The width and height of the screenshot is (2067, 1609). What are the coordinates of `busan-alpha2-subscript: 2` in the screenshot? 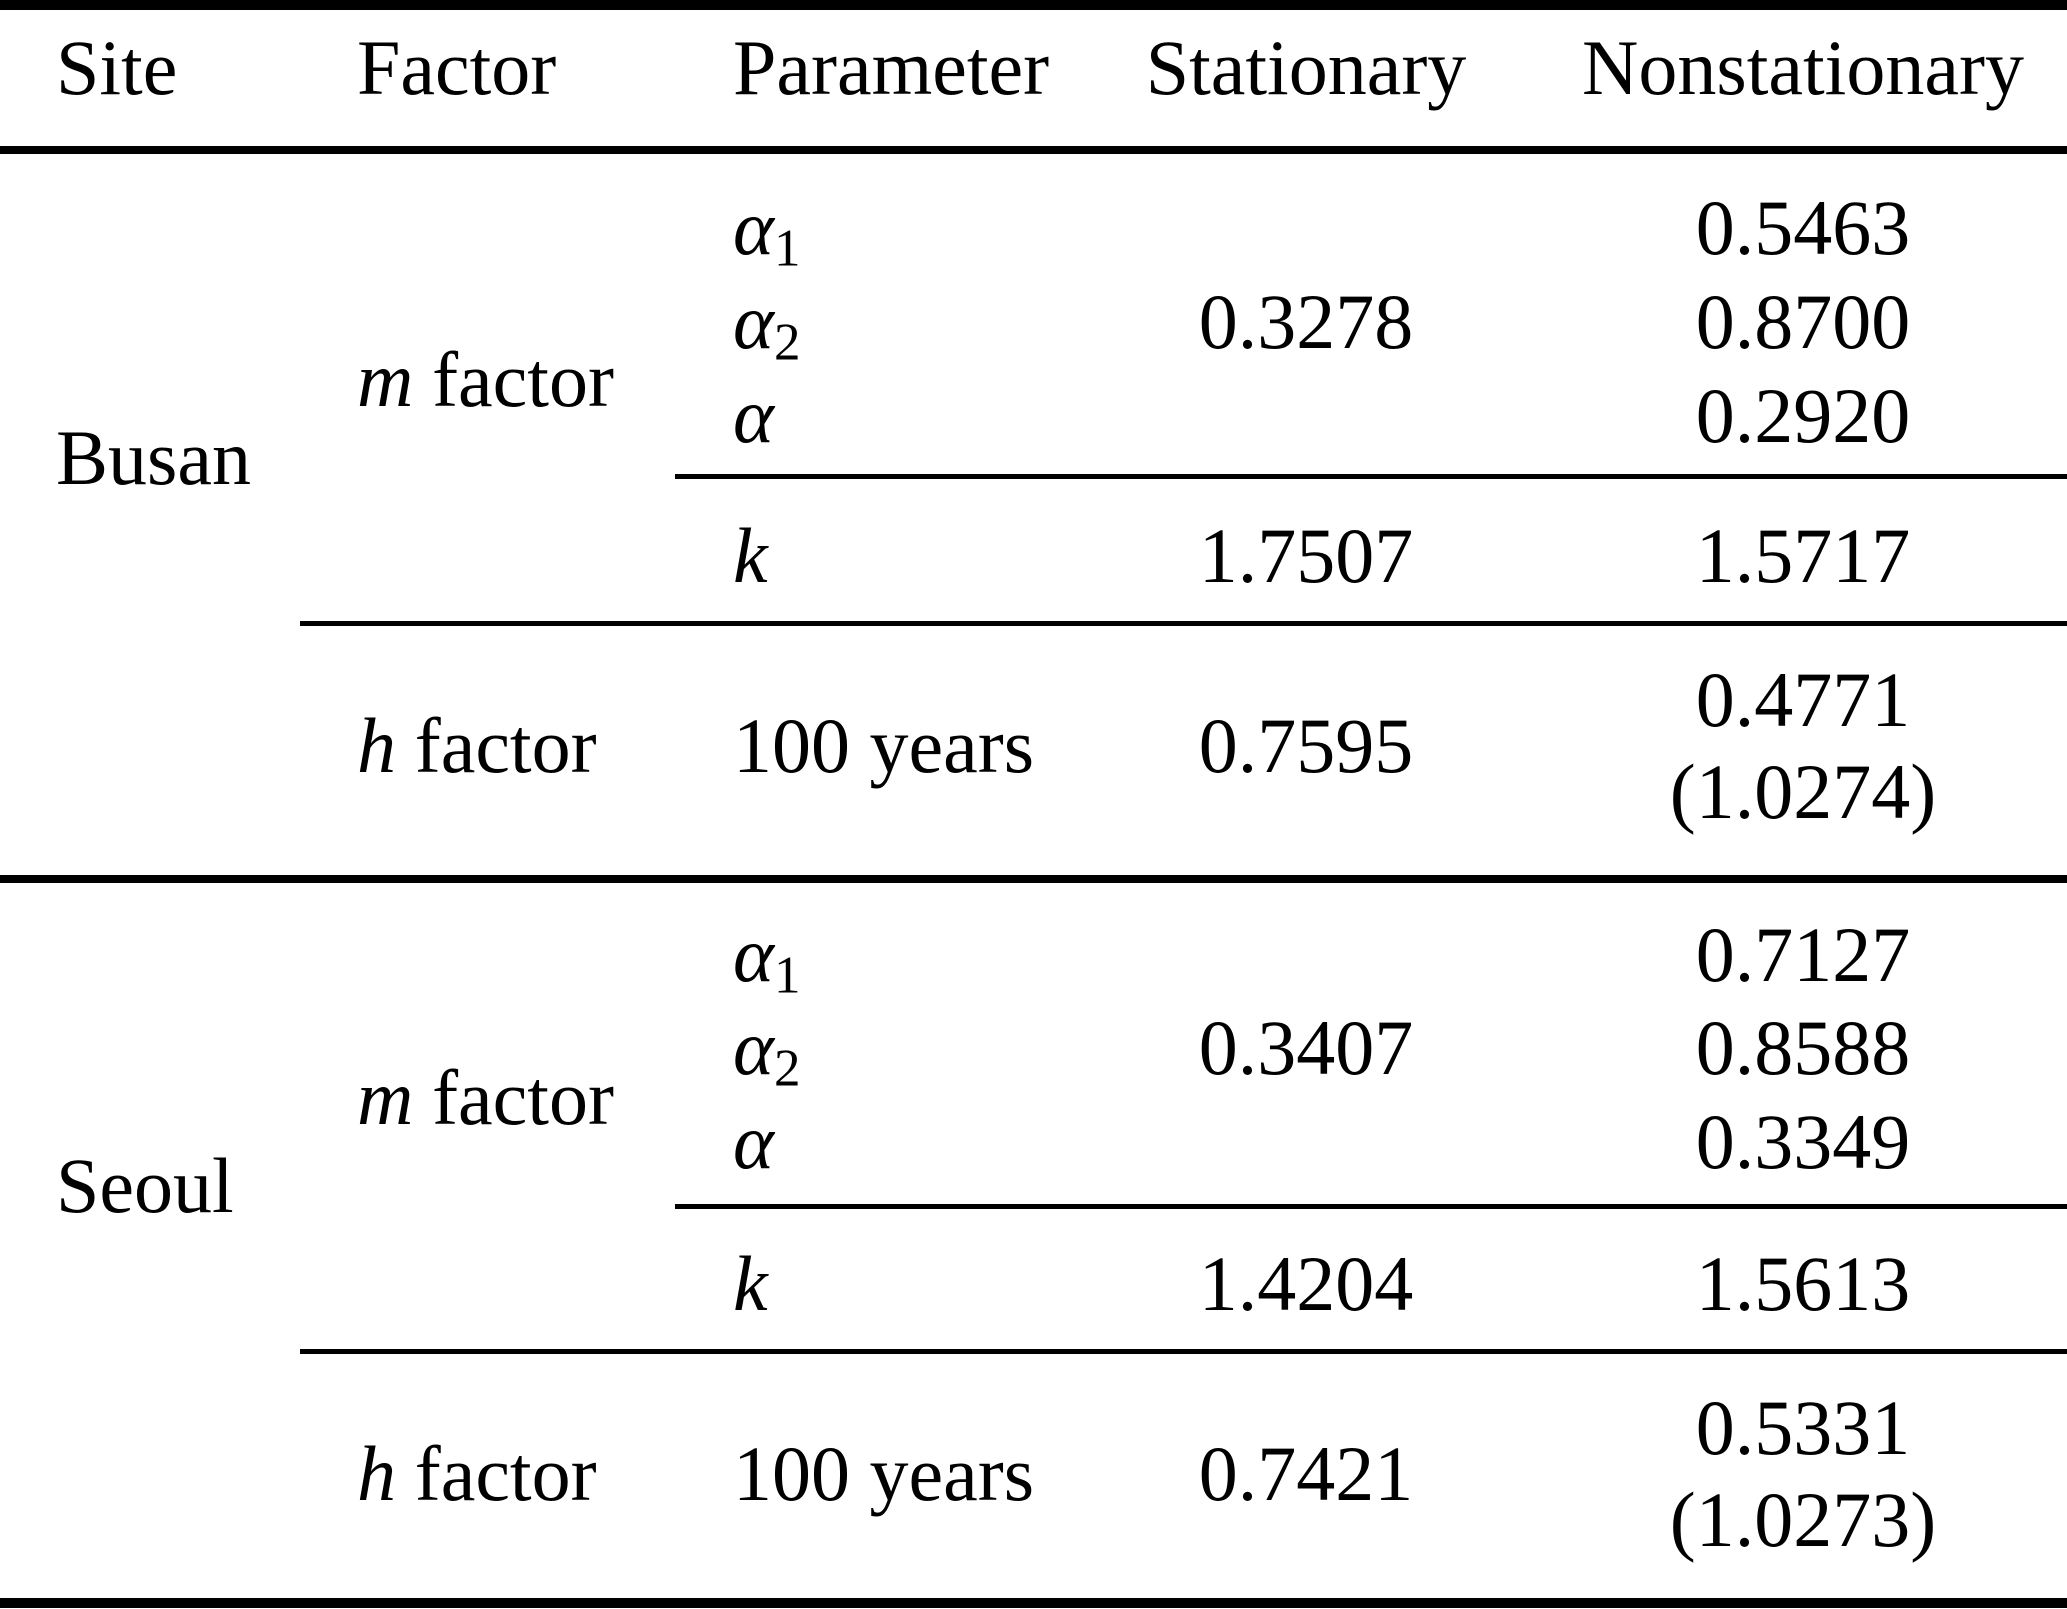 It's located at (787, 342).